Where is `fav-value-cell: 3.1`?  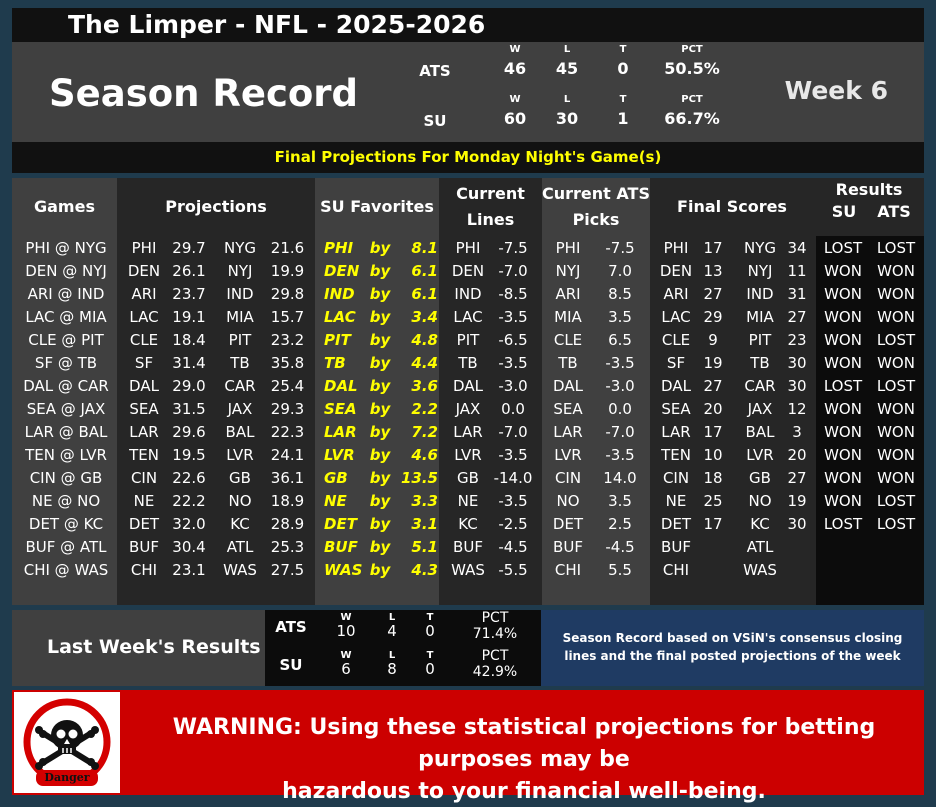 fav-value-cell: 3.1 is located at coordinates (424, 524).